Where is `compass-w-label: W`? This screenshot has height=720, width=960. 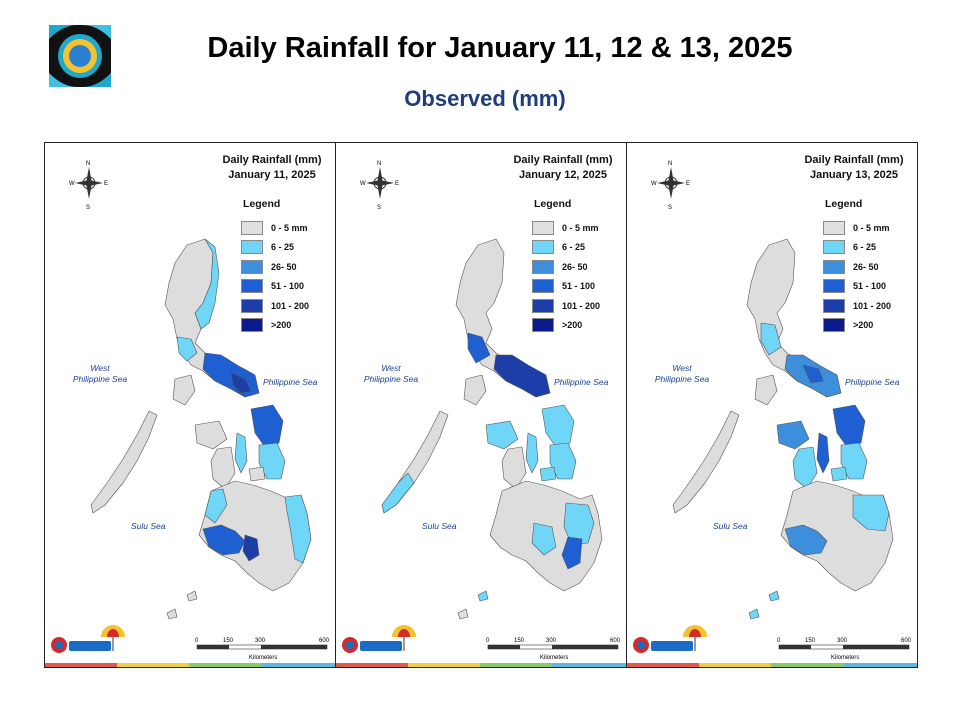 compass-w-label: W is located at coordinates (363, 184).